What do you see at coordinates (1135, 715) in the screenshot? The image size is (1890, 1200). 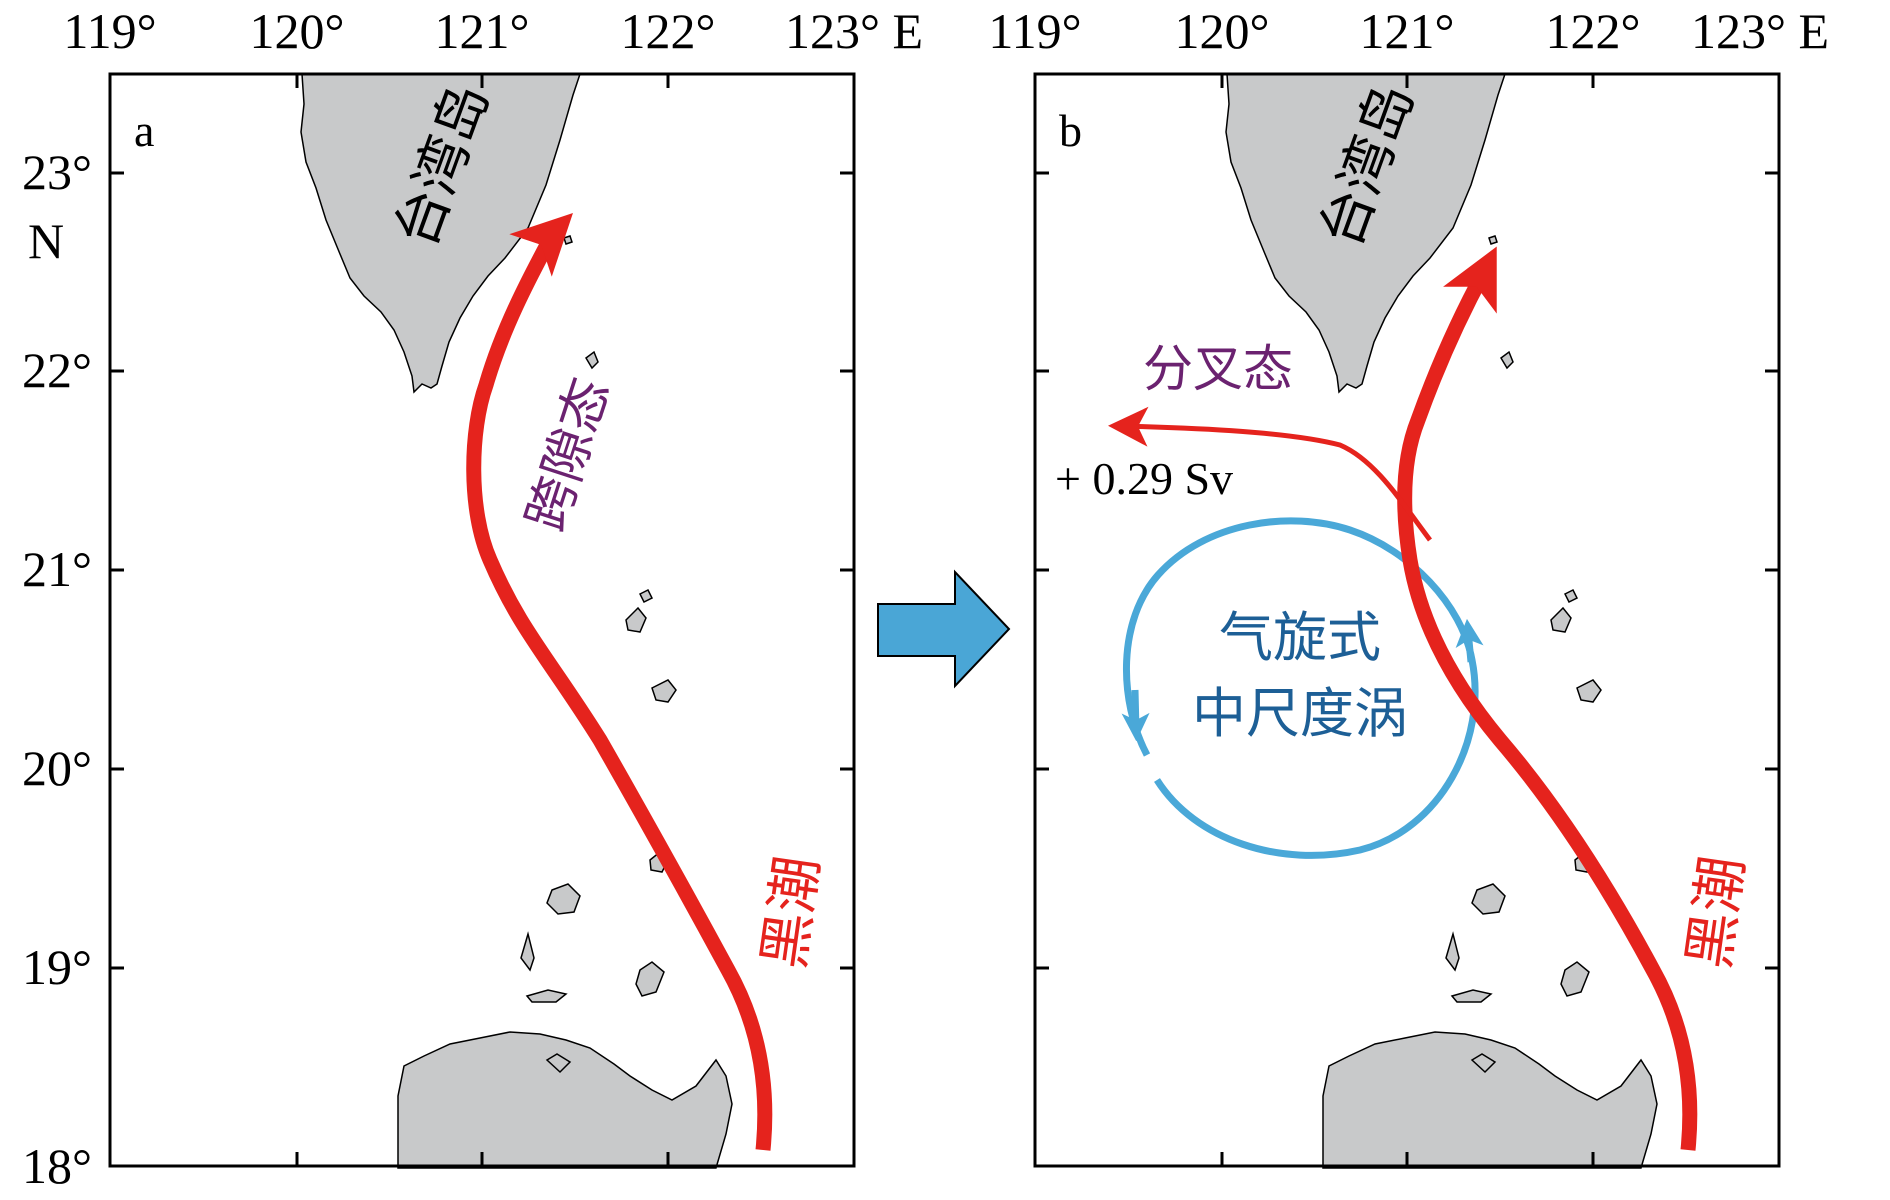 I see `panel-b-eddy-arrow-left` at bounding box center [1135, 715].